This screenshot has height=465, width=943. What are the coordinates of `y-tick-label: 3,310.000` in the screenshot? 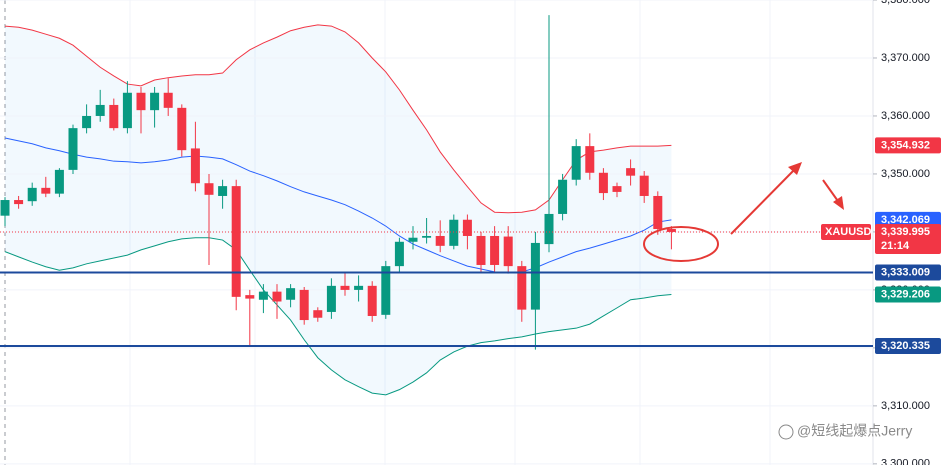 It's located at (905, 406).